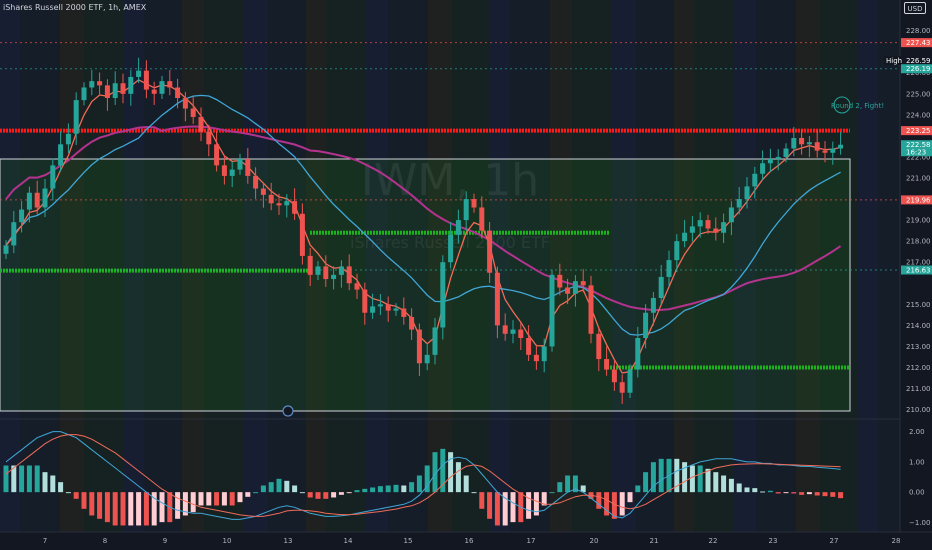  What do you see at coordinates (918, 200) in the screenshot?
I see `price-label-value: 219.96` at bounding box center [918, 200].